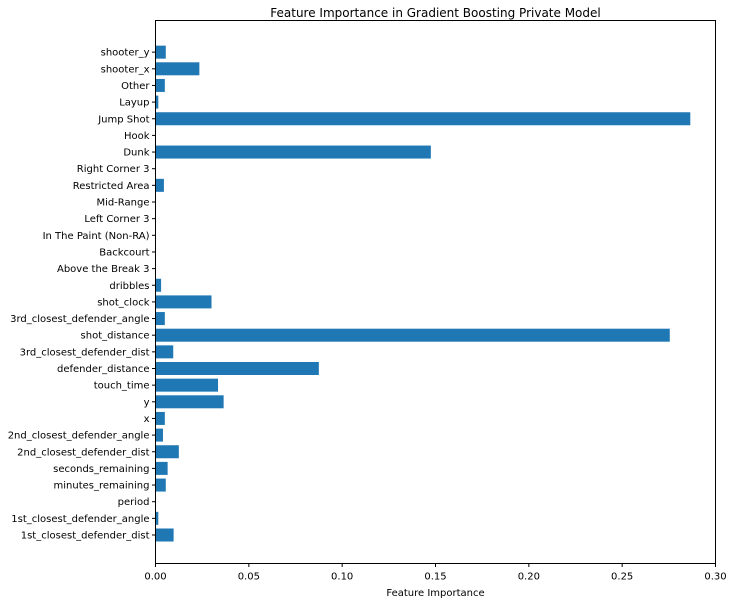 This screenshot has height=604, width=730. What do you see at coordinates (293, 152) in the screenshot?
I see `bar-dunk` at bounding box center [293, 152].